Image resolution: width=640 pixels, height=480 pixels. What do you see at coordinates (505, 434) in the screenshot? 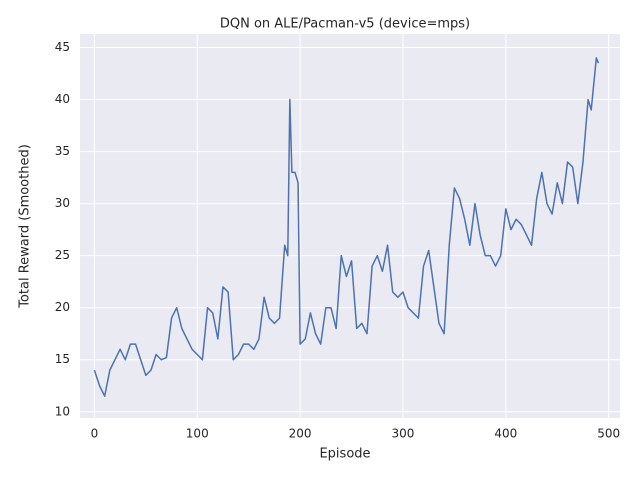
I see `x-tick-label: 400` at bounding box center [505, 434].